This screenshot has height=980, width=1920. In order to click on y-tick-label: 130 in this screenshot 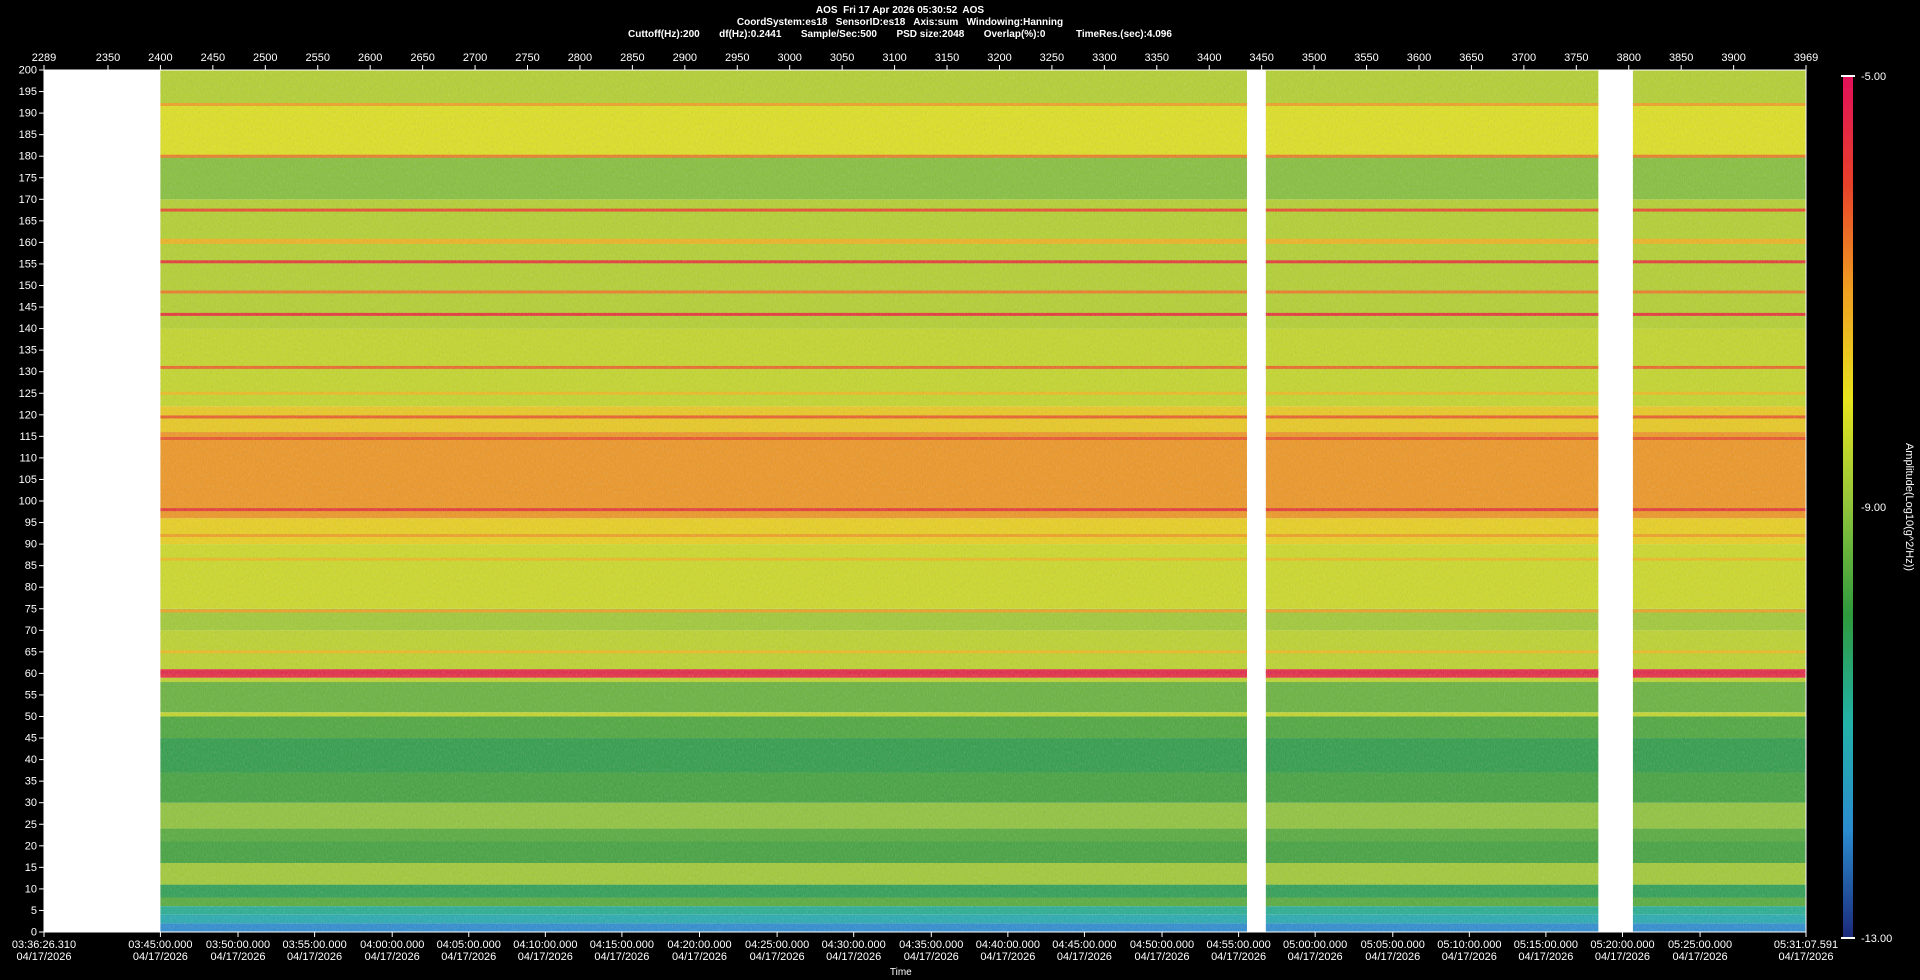, I will do `click(28, 372)`.